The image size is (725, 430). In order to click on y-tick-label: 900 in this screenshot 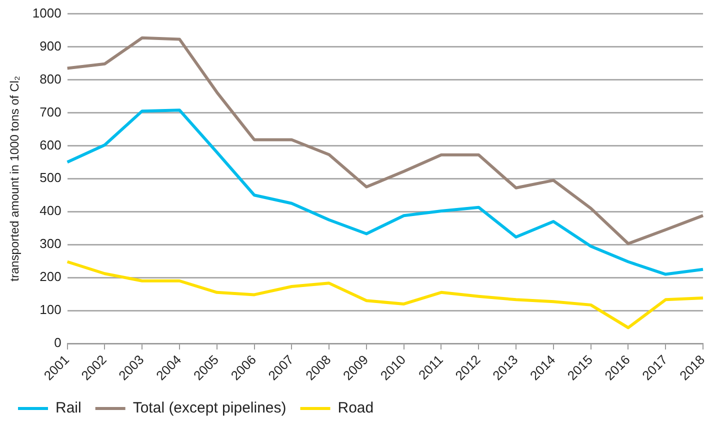, I will do `click(51, 46)`.